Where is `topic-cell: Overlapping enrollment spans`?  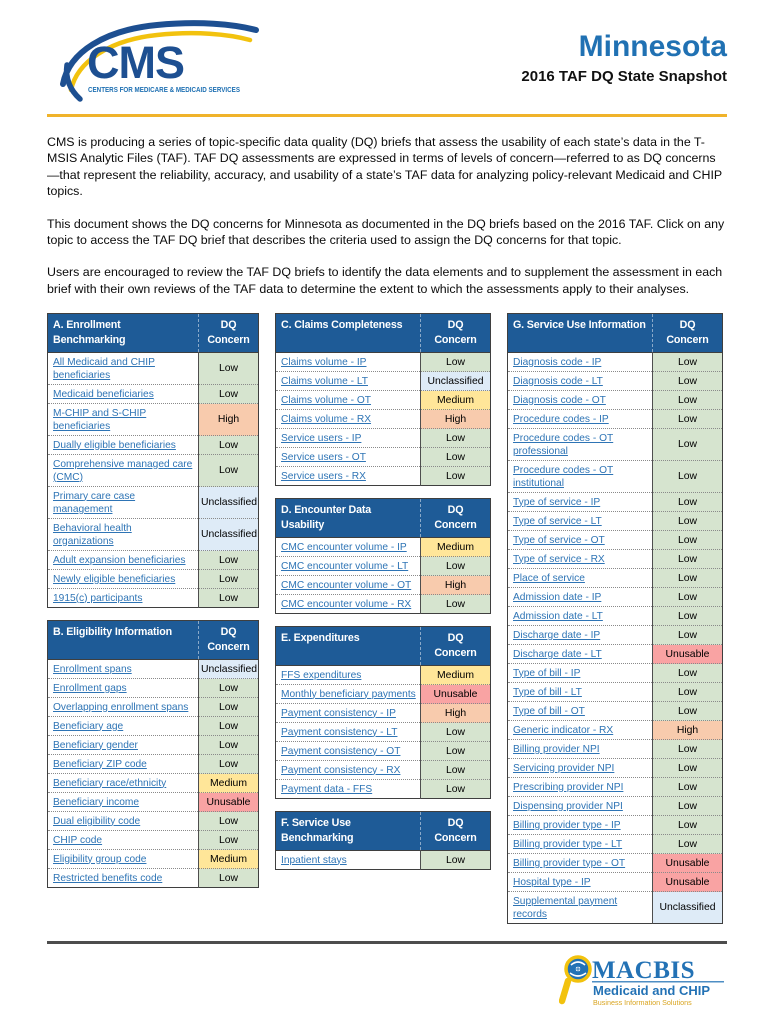
topic-cell: Overlapping enrollment spans is located at coordinates (123, 707).